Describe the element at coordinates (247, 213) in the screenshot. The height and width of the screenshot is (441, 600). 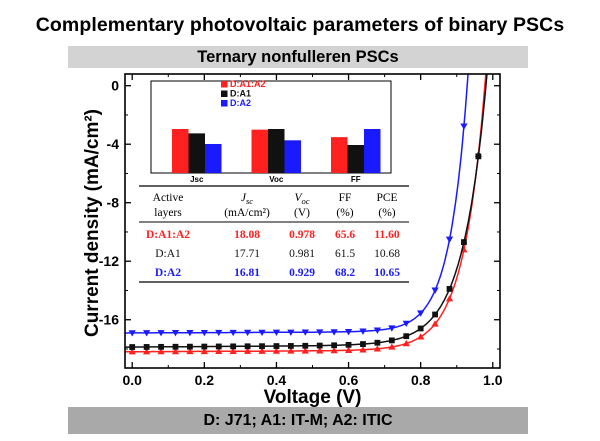
I see `table-header-unit: (mA/cm²)` at that location.